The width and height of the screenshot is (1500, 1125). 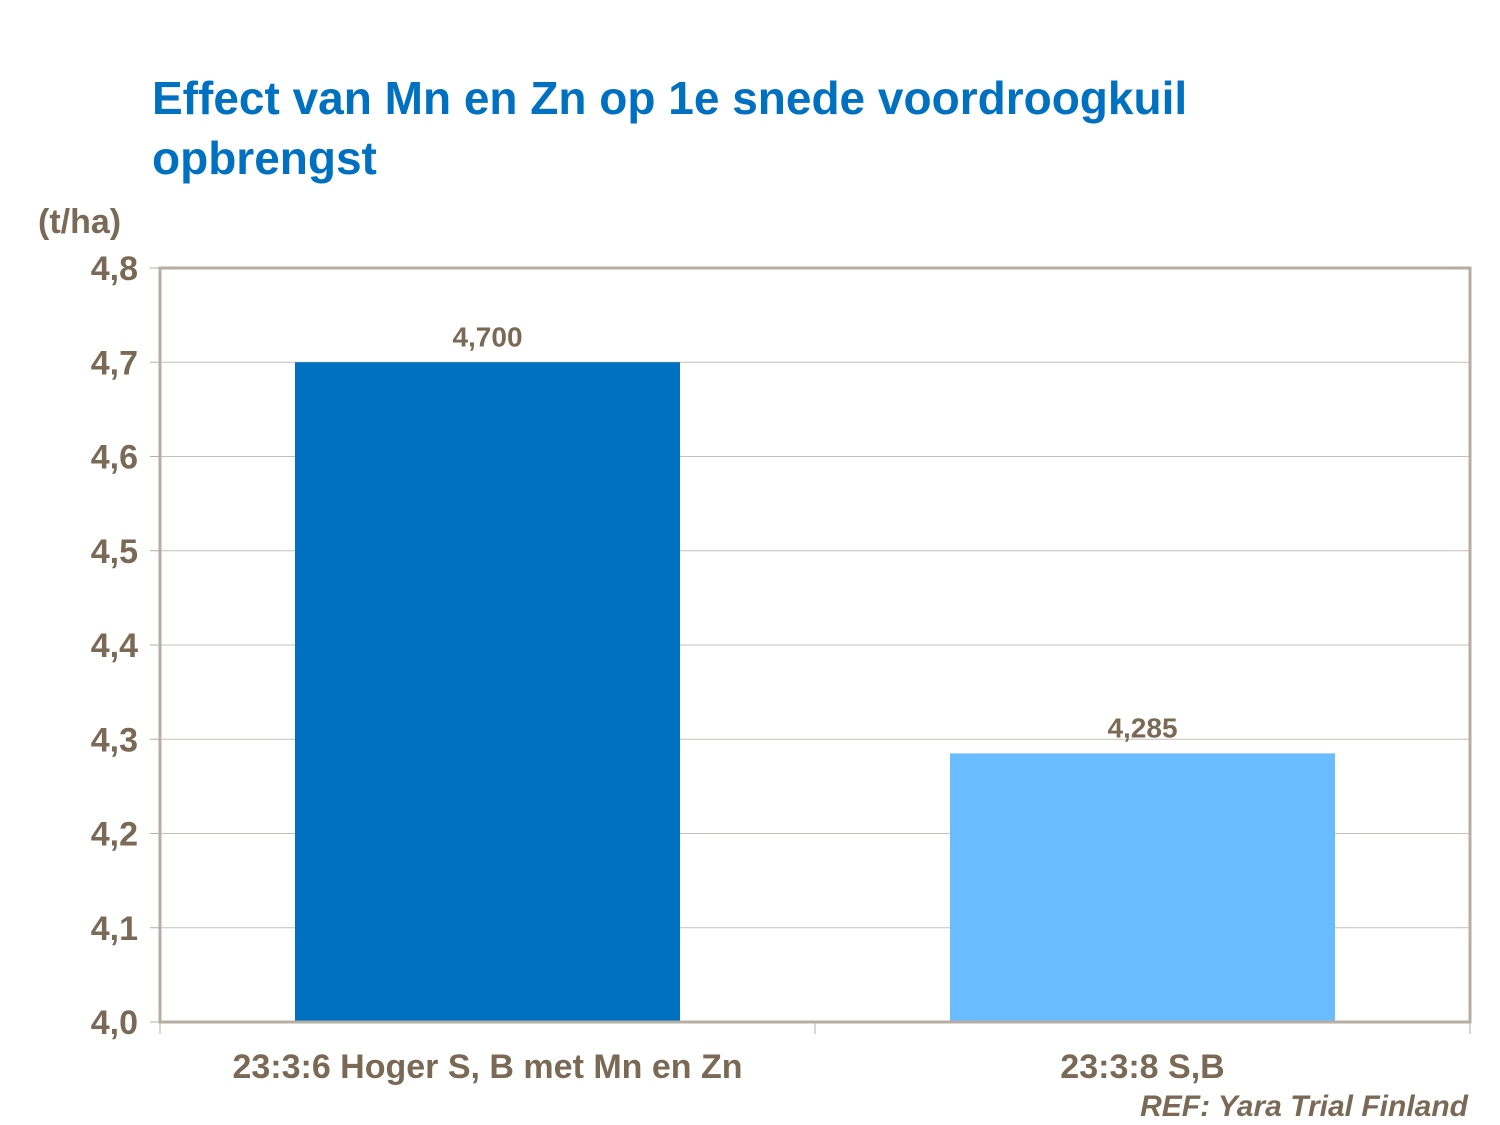 I want to click on y-tick-label: 4,0, so click(x=114, y=1023).